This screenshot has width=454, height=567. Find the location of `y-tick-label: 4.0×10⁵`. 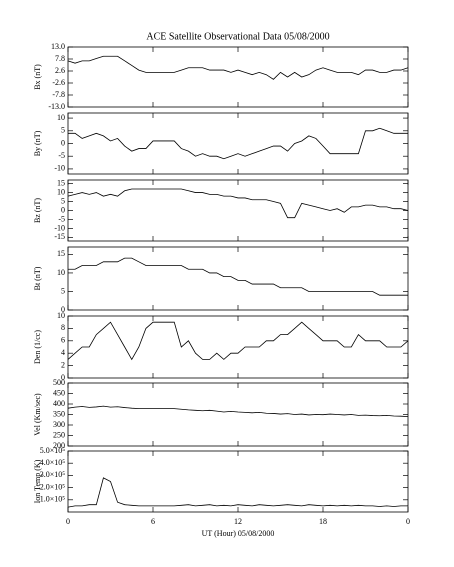

y-tick-label: 4.0×10⁵ is located at coordinates (53, 462).